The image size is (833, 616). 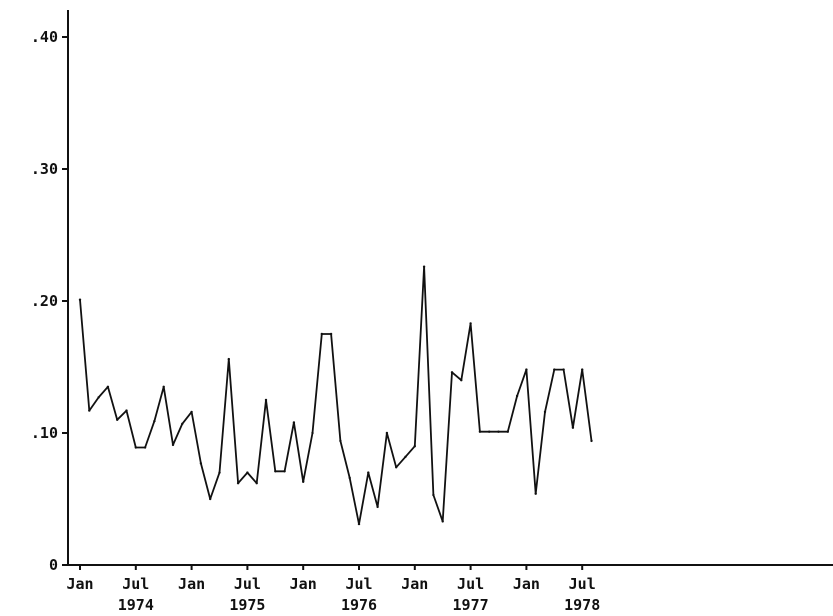 I want to click on x-year-label: 1974, so click(x=136, y=605).